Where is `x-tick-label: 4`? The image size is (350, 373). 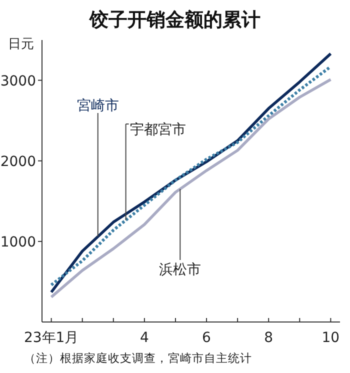
x-tick-label: 4 is located at coordinates (144, 338).